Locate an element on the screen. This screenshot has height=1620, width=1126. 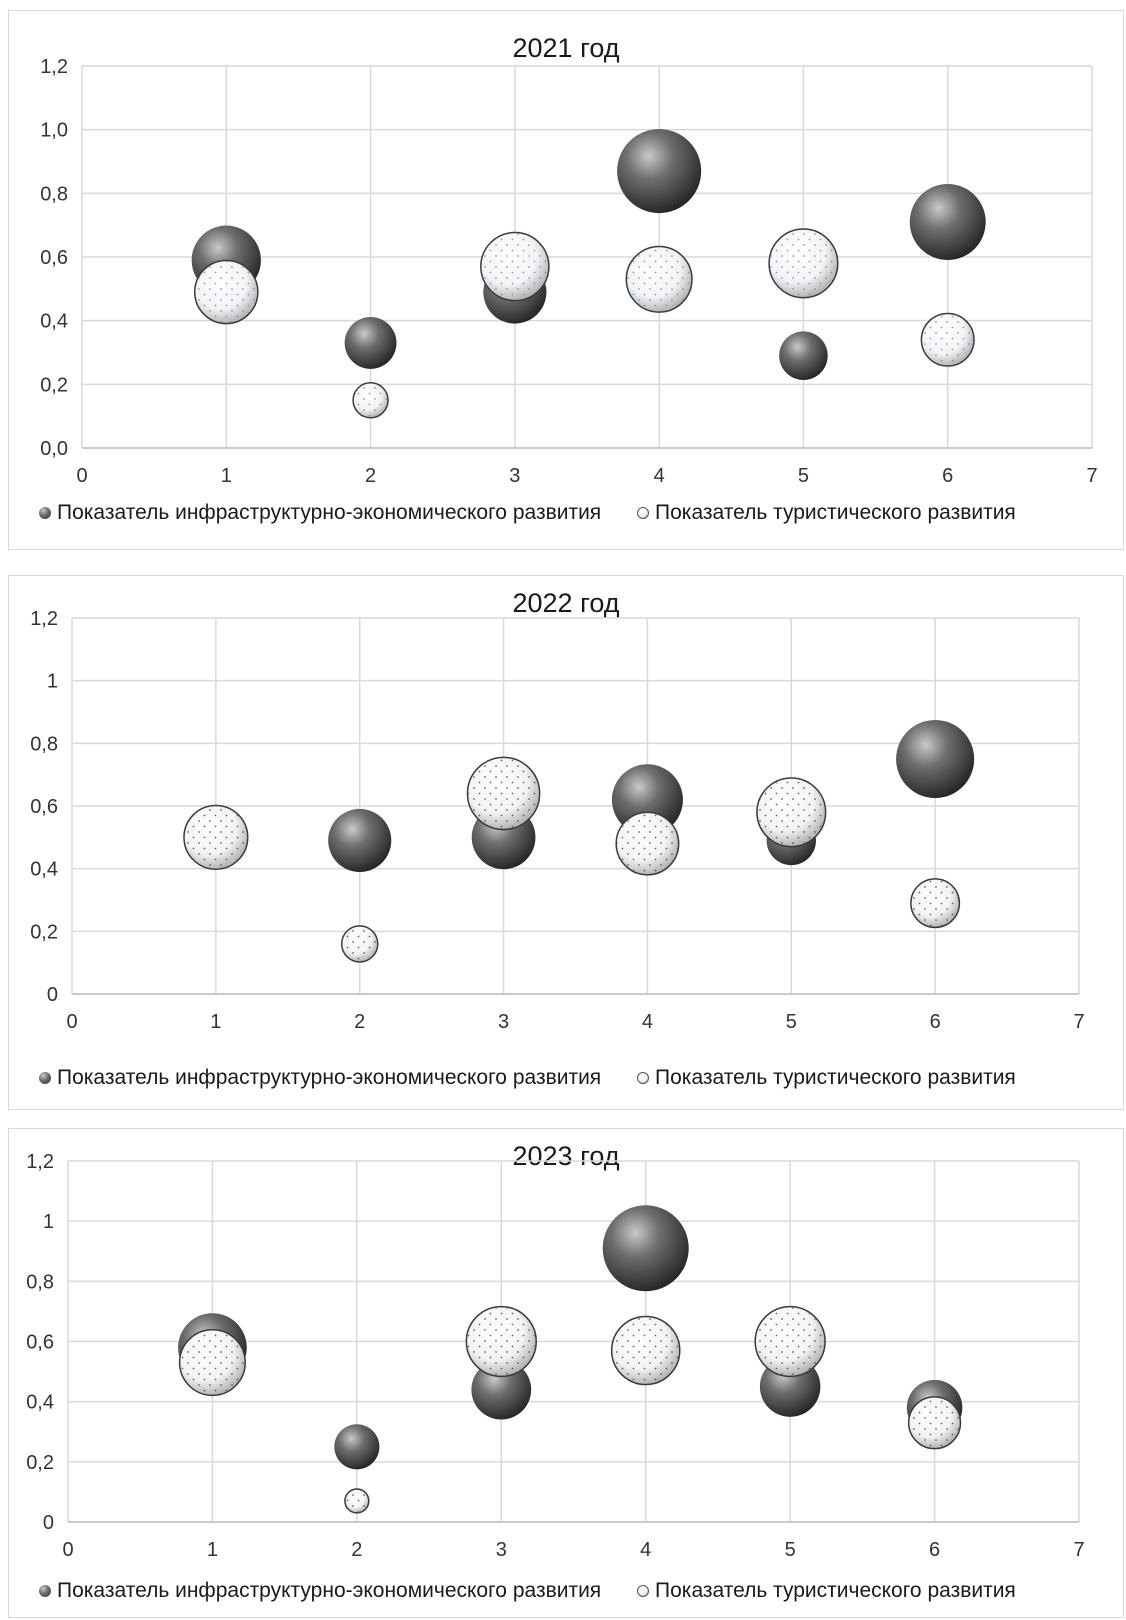
chart-title: 2021 год is located at coordinates (566, 48).